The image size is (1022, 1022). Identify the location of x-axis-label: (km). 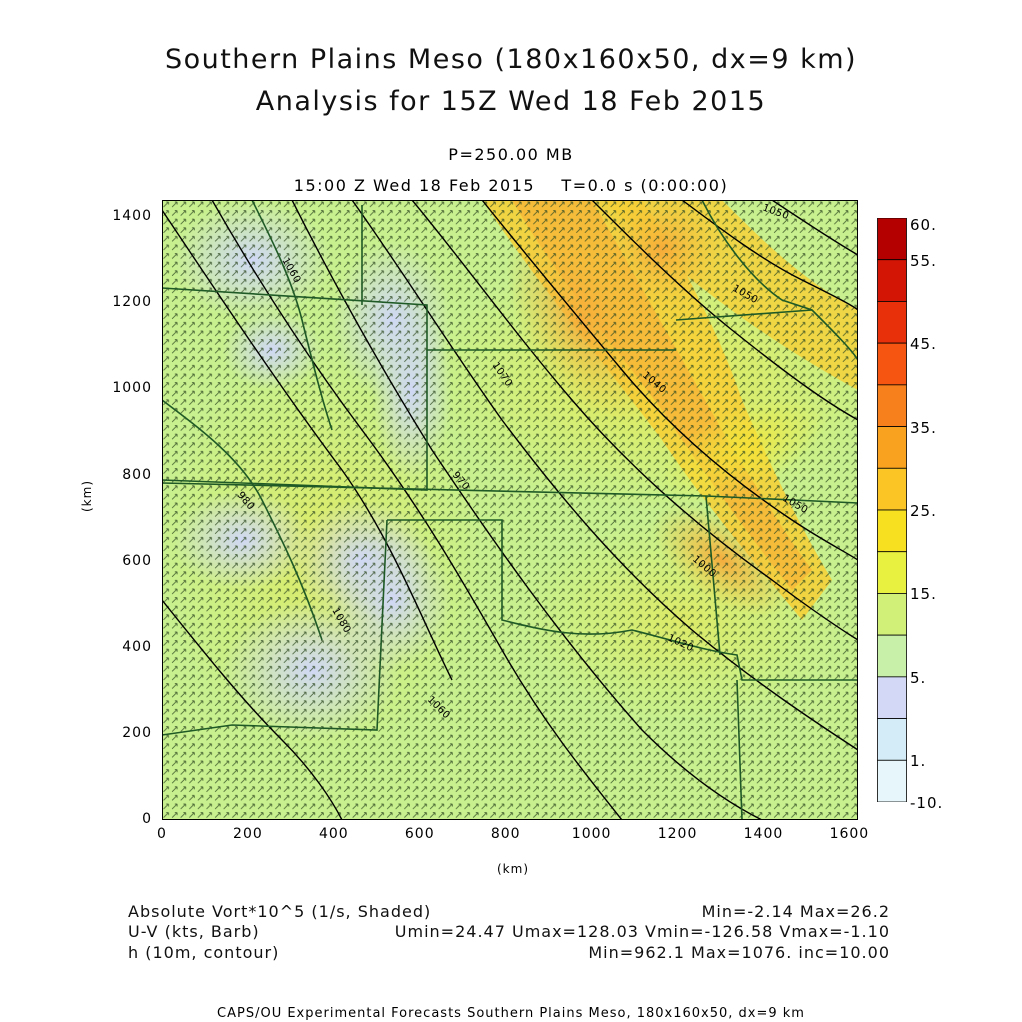
(513, 869).